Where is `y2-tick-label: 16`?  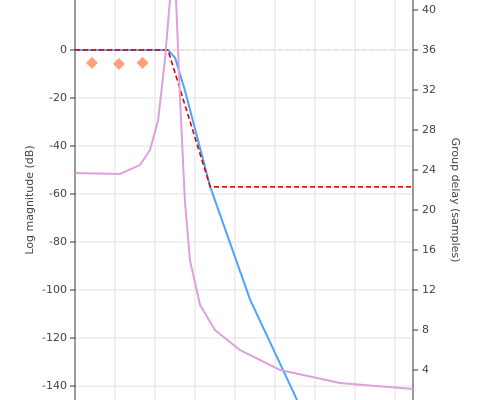 y2-tick-label: 16 is located at coordinates (429, 249).